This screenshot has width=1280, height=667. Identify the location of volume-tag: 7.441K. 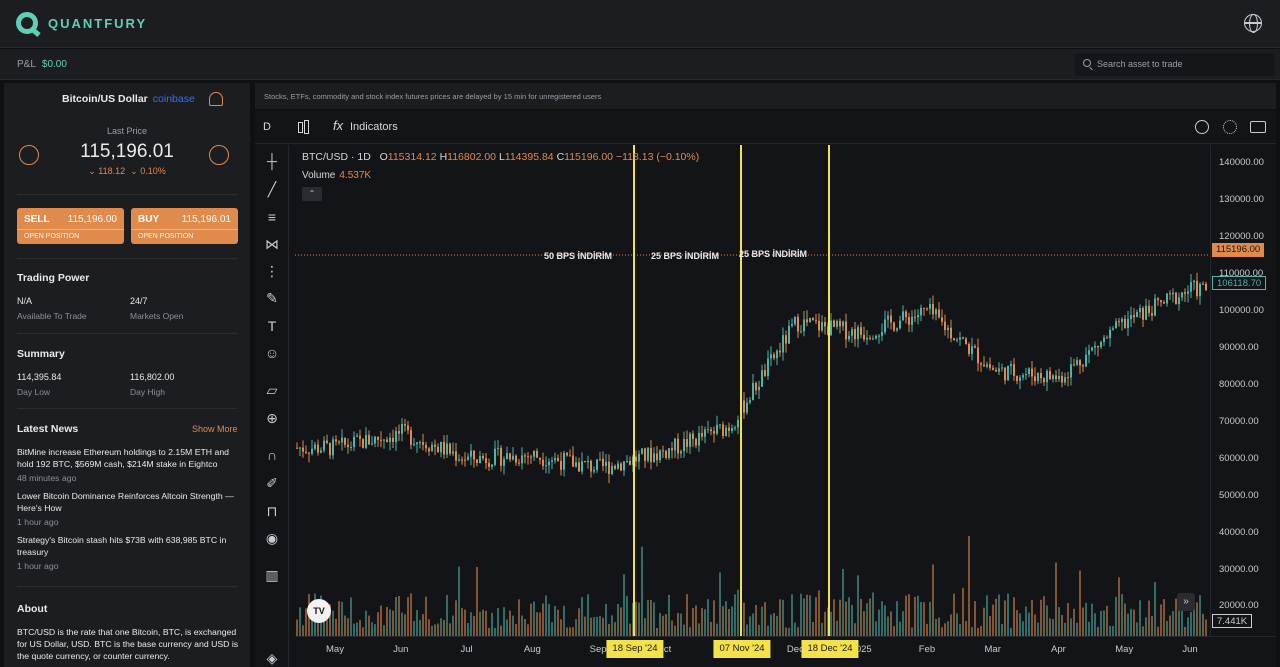
(1232, 621).